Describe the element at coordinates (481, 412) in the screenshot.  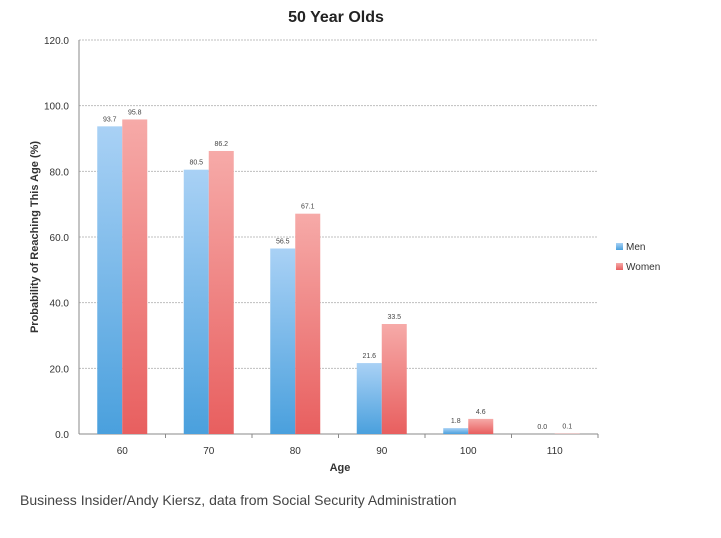
I see `data-label: 4.6` at that location.